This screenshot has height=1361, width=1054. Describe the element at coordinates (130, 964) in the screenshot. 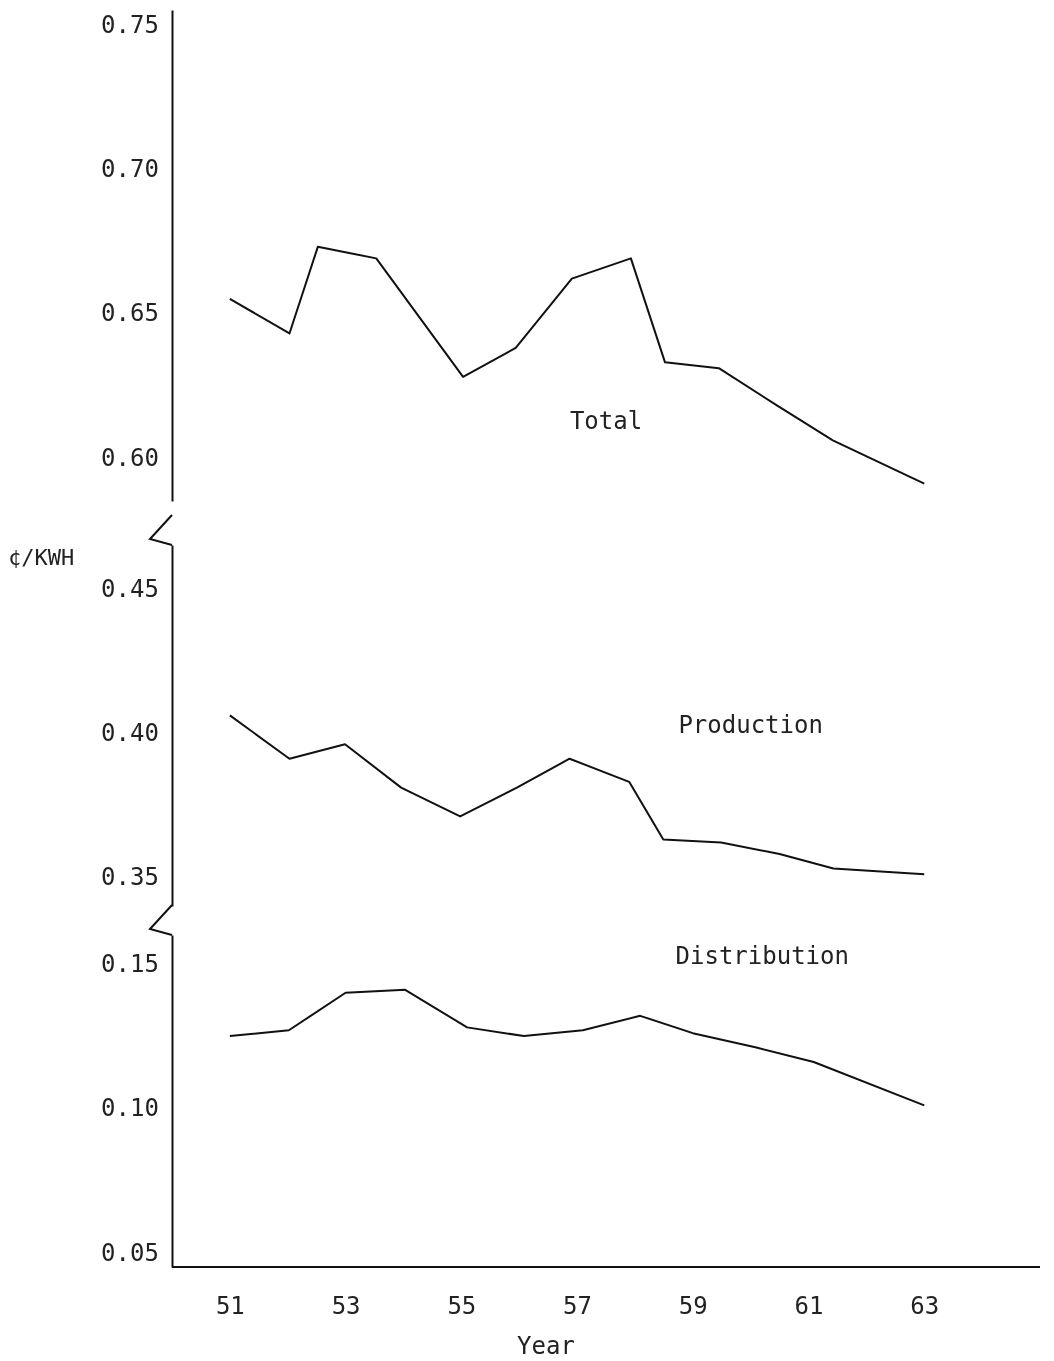

I see `y-tick-label: 0.15` at that location.